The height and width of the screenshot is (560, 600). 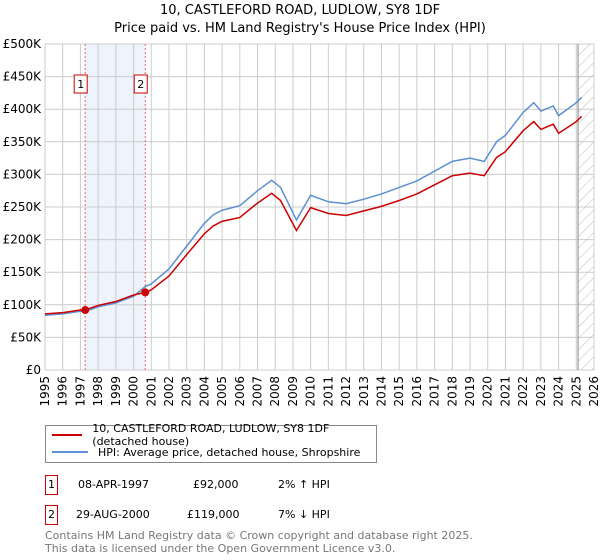 What do you see at coordinates (593, 391) in the screenshot?
I see `x-tick-label: 2026` at bounding box center [593, 391].